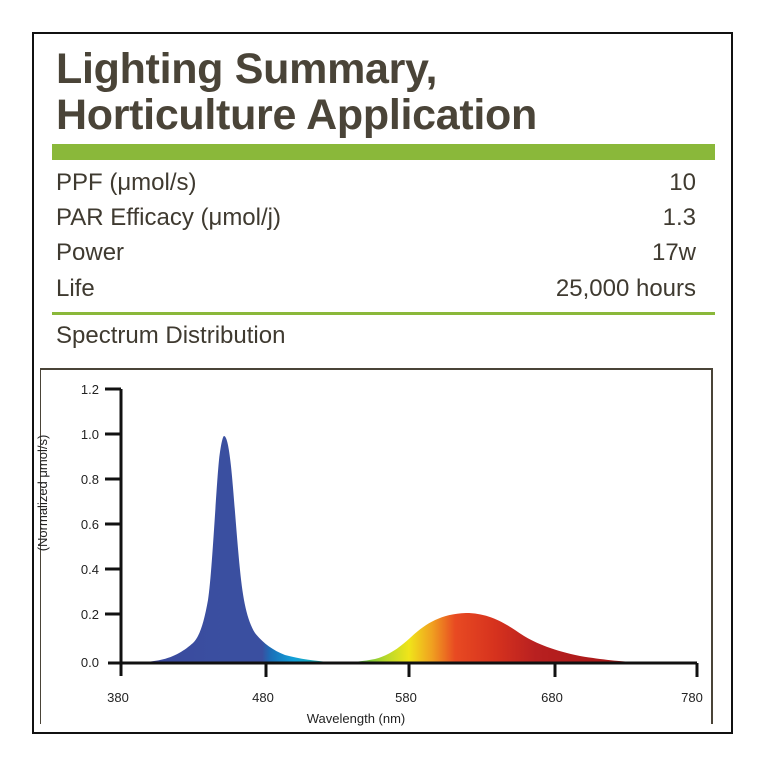 This screenshot has height=768, width=768. I want to click on spec-value: 17w, so click(673, 252).